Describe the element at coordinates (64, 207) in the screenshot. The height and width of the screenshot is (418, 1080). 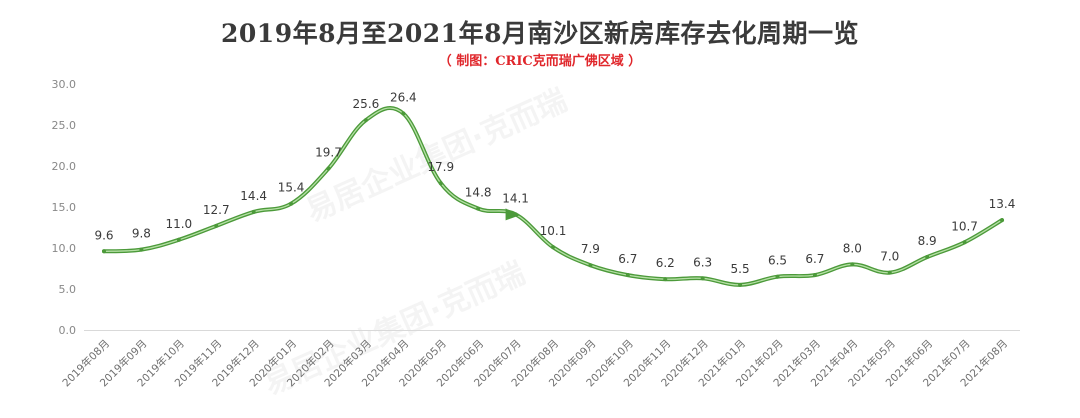
I see `y-tick-label: 15.0` at that location.